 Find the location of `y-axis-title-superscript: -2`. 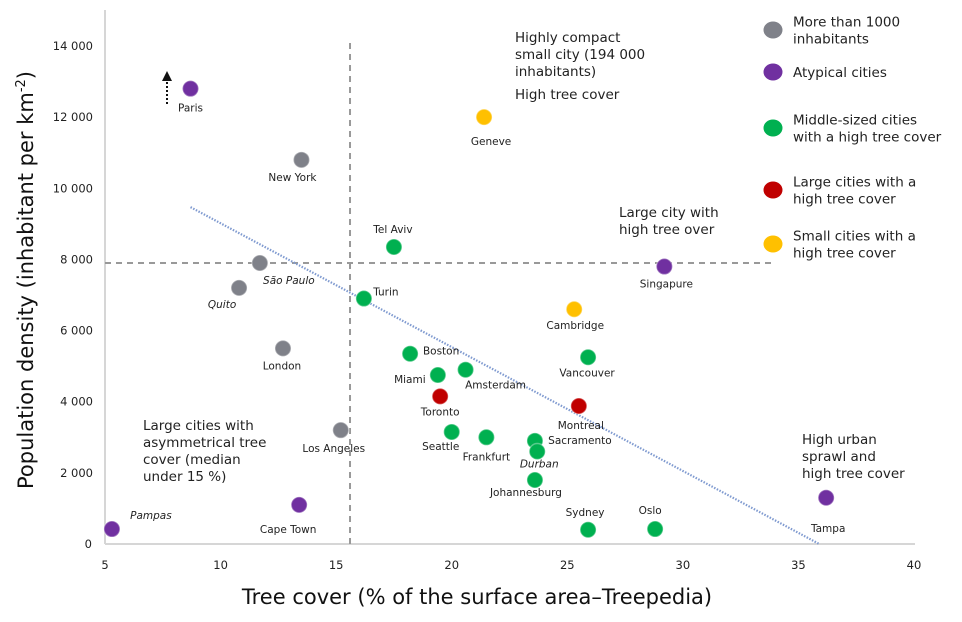

y-axis-title-superscript: -2 is located at coordinates (21, 85).